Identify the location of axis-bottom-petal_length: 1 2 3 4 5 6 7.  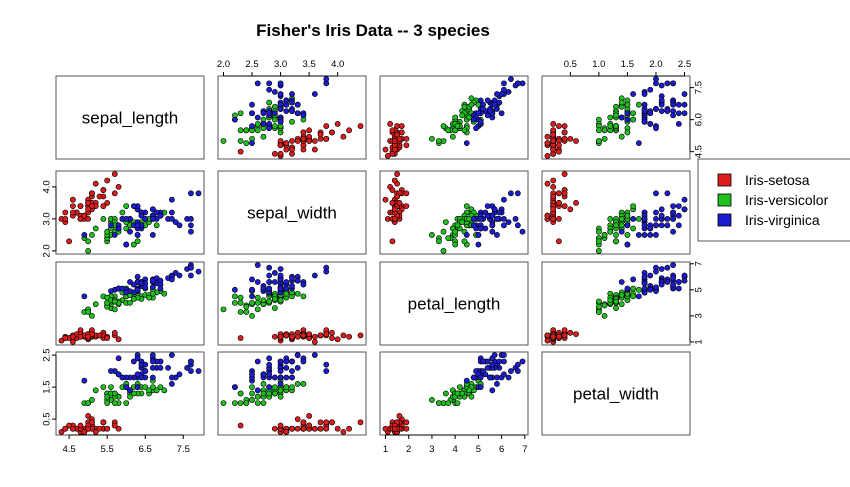
(455, 444).